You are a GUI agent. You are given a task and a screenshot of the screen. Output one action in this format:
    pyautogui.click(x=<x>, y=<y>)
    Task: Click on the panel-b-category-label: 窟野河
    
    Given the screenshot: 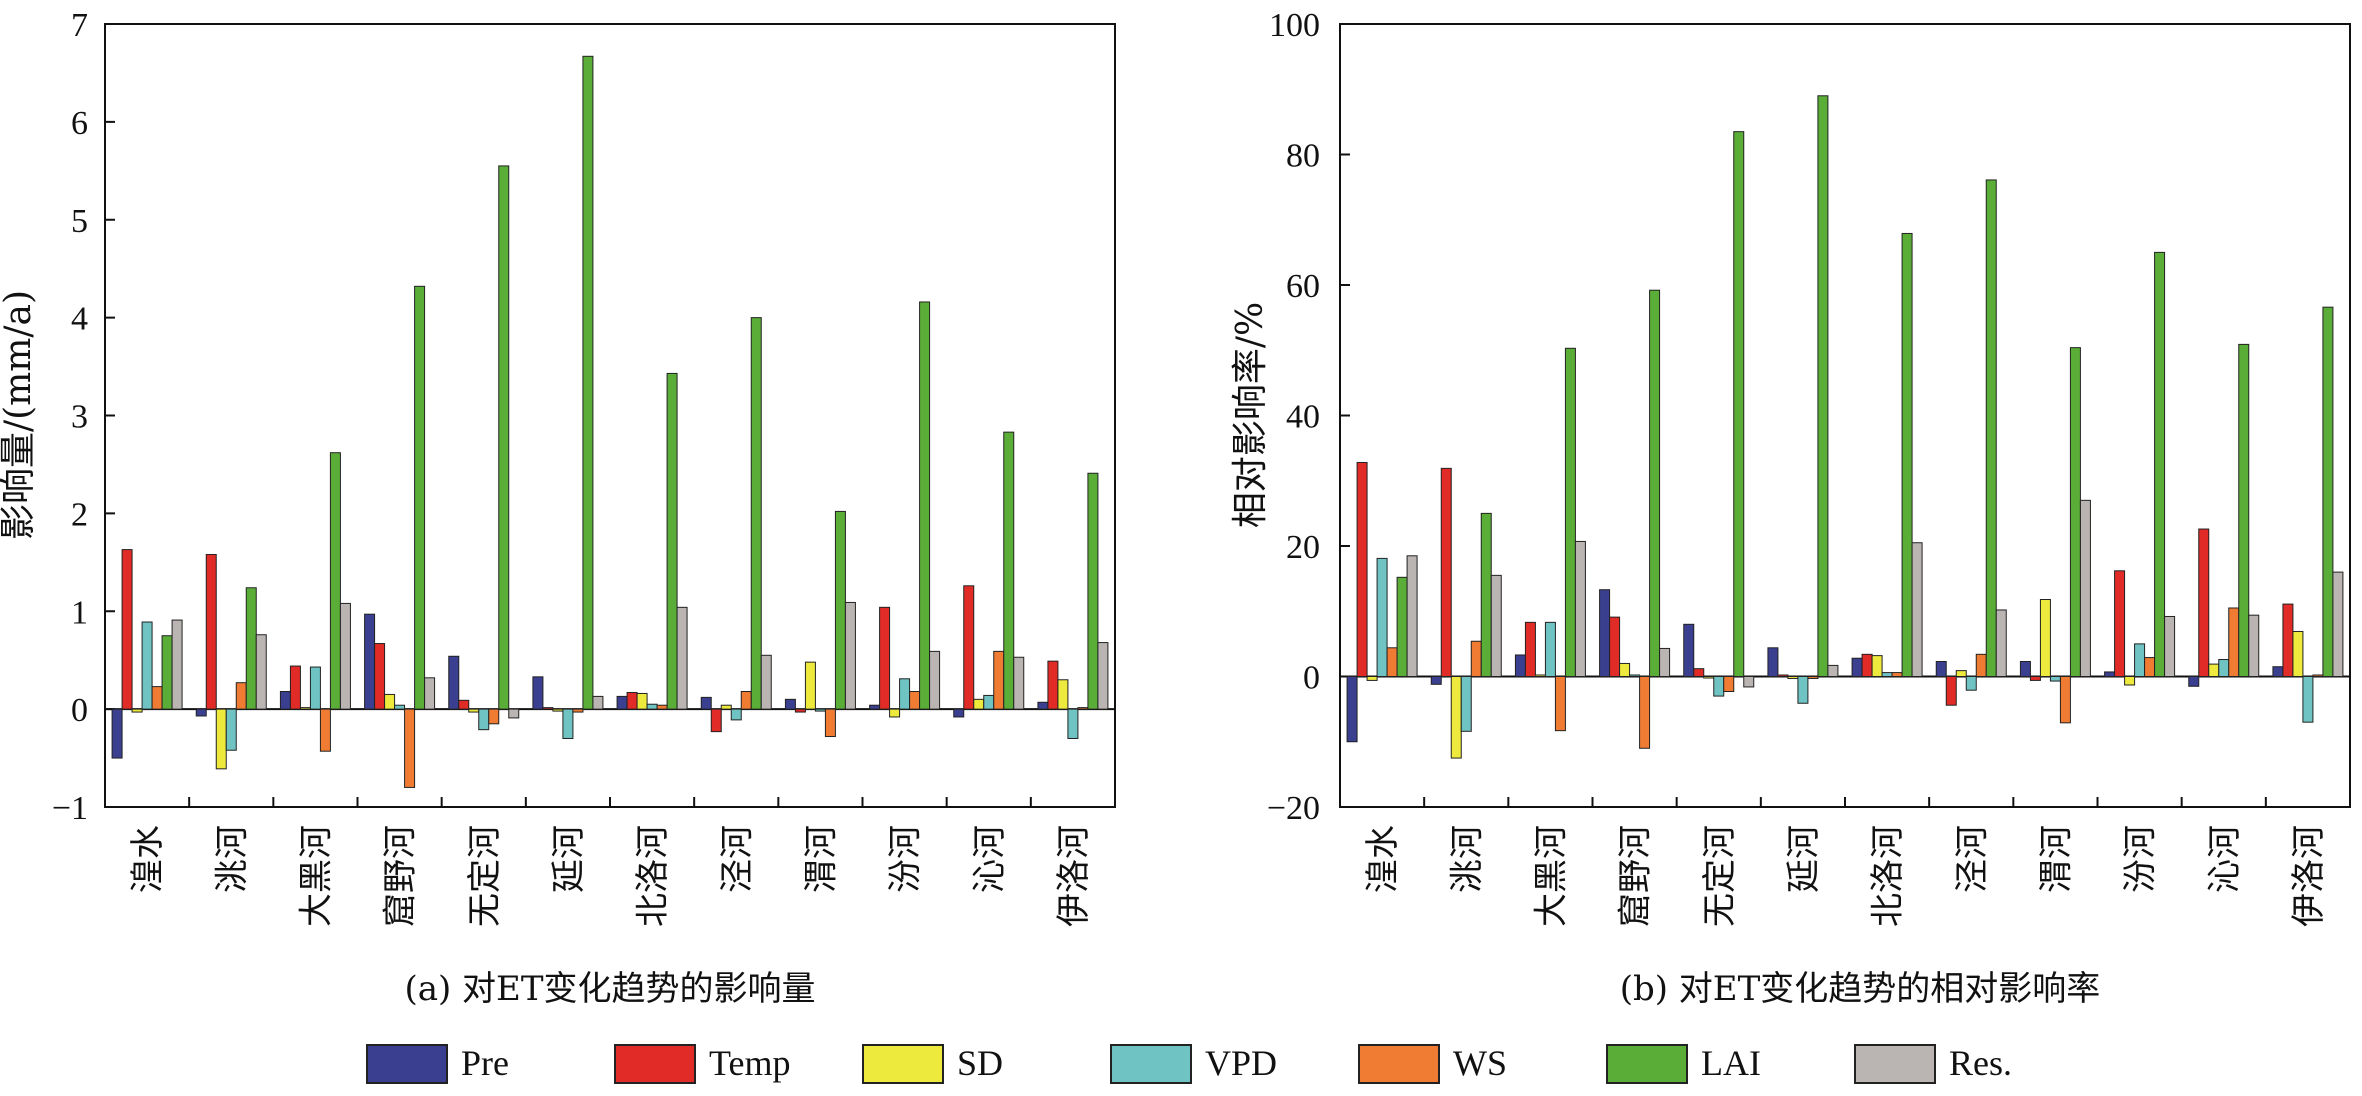 What is the action you would take?
    pyautogui.click(x=1636, y=876)
    